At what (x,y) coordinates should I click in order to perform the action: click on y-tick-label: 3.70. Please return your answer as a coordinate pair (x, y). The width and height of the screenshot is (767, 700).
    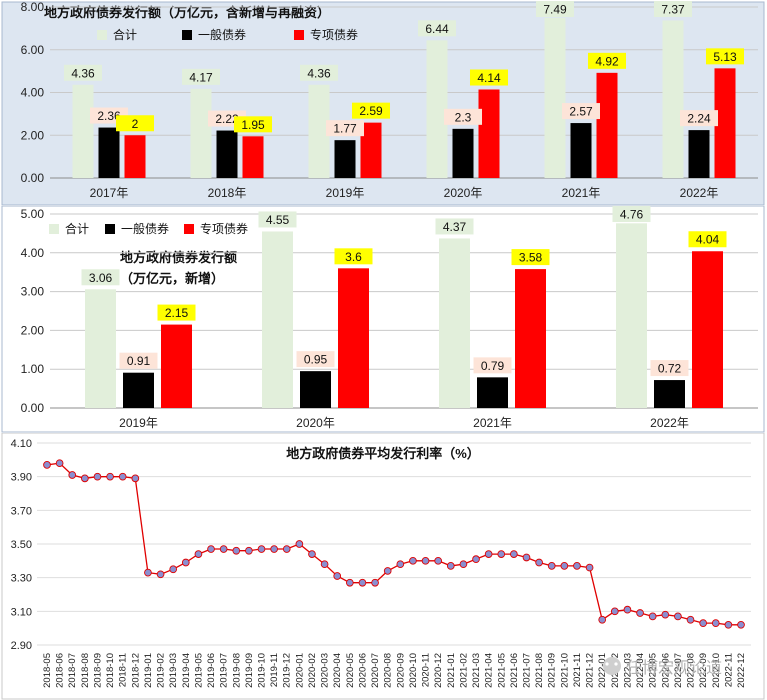
    Looking at the image, I should click on (21, 511).